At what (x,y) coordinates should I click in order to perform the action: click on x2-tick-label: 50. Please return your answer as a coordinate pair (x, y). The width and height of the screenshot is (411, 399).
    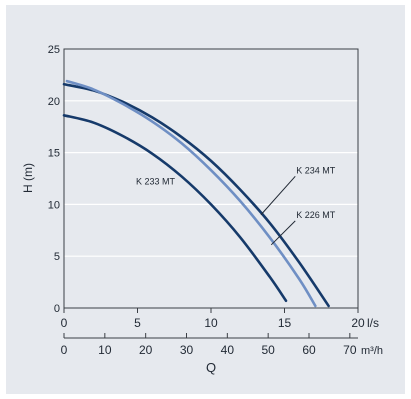
    Looking at the image, I should click on (268, 350).